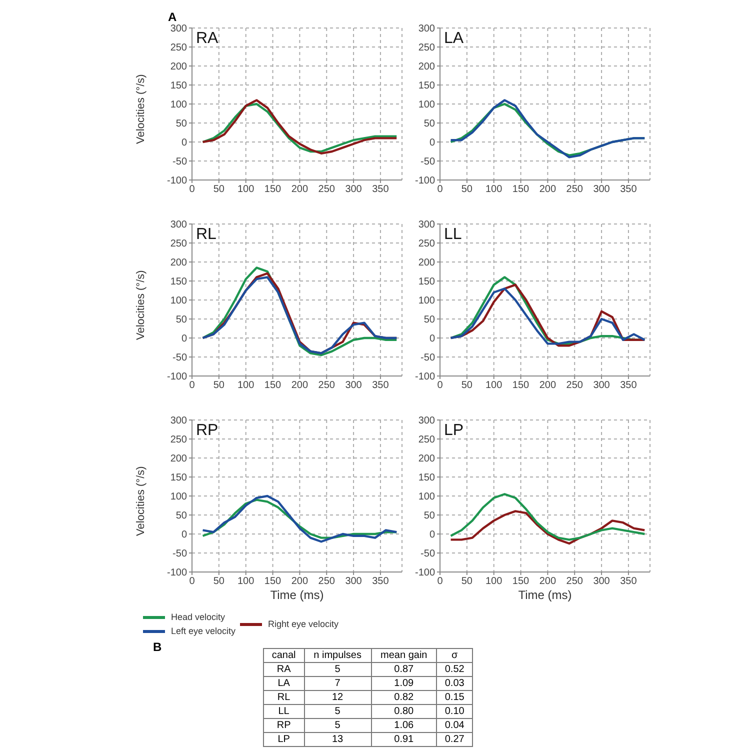  Describe the element at coordinates (284, 655) in the screenshot. I see `category-label: canal` at that location.